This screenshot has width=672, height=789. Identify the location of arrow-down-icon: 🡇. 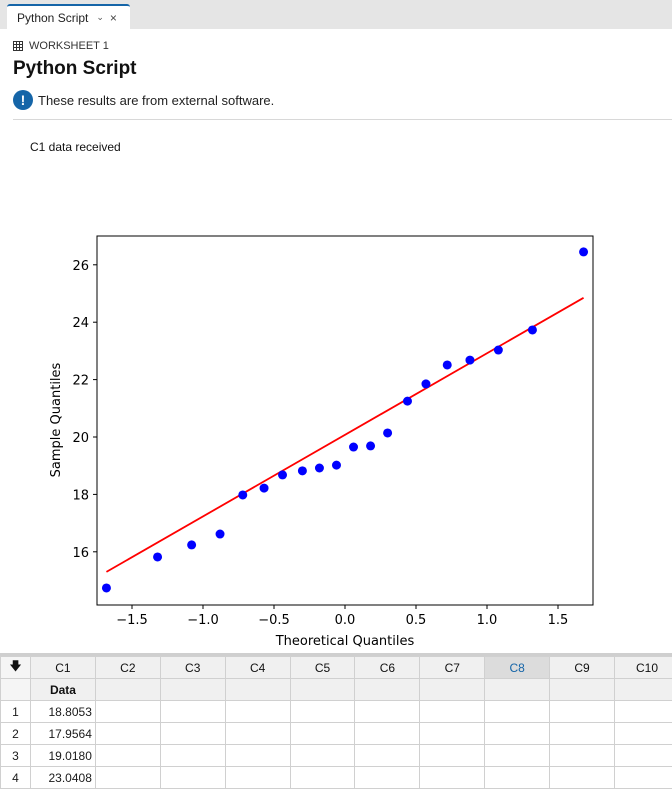
(15, 667).